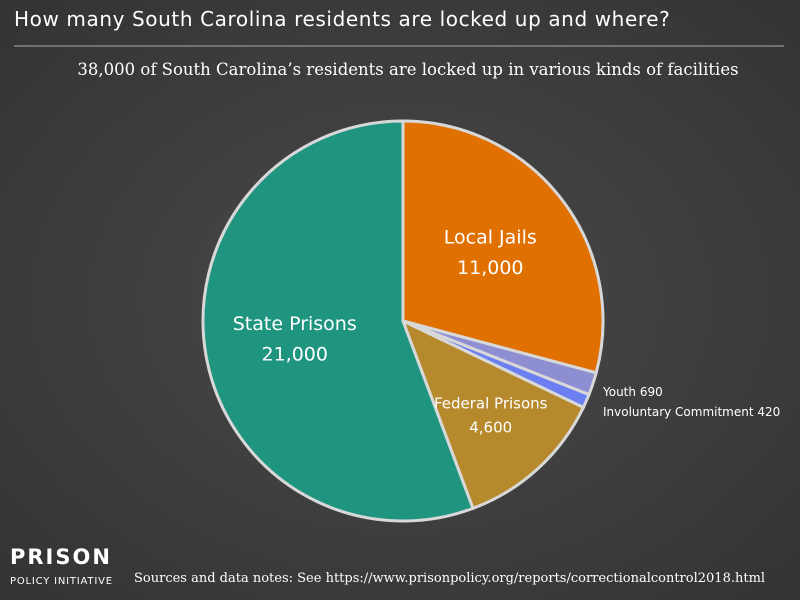  Describe the element at coordinates (678, 412) in the screenshot. I see `category-label: Involuntary Commitment` at that location.